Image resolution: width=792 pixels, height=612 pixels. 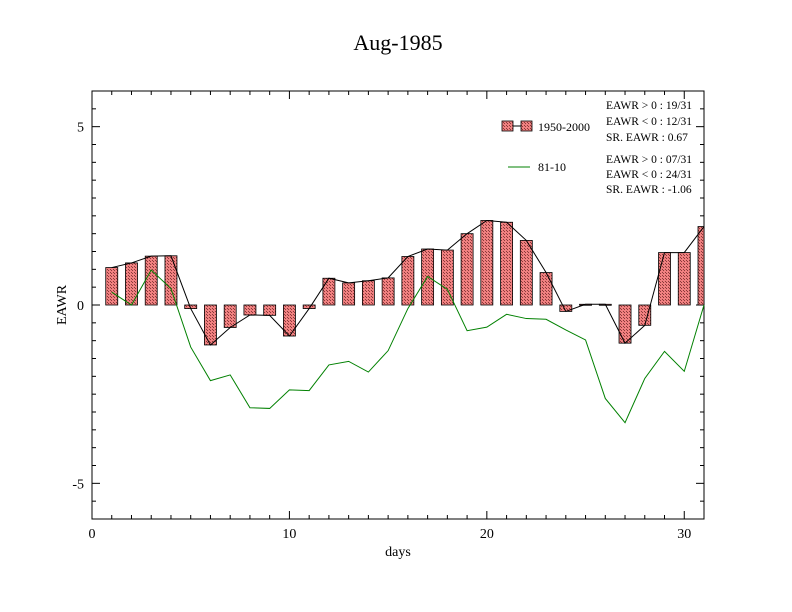 What do you see at coordinates (289, 534) in the screenshot?
I see `x-tick-label: 10` at bounding box center [289, 534].